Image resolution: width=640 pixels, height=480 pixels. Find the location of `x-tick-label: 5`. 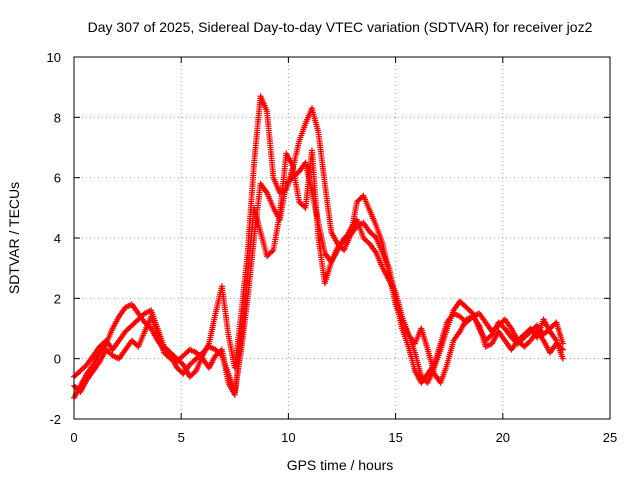

x-tick-label: 5 is located at coordinates (181, 437).